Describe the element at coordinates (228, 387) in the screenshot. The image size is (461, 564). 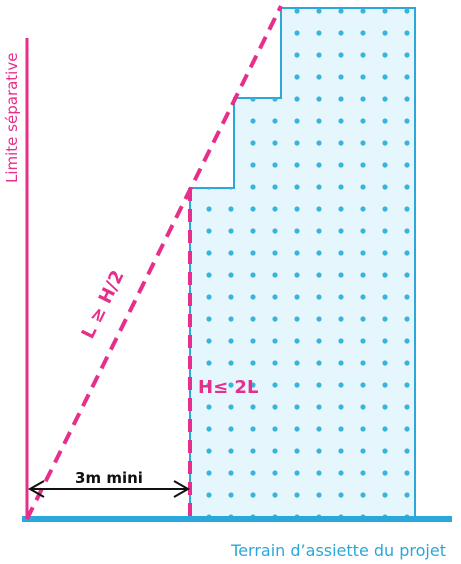
I see `length-rule-label: H≤ 2L` at that location.